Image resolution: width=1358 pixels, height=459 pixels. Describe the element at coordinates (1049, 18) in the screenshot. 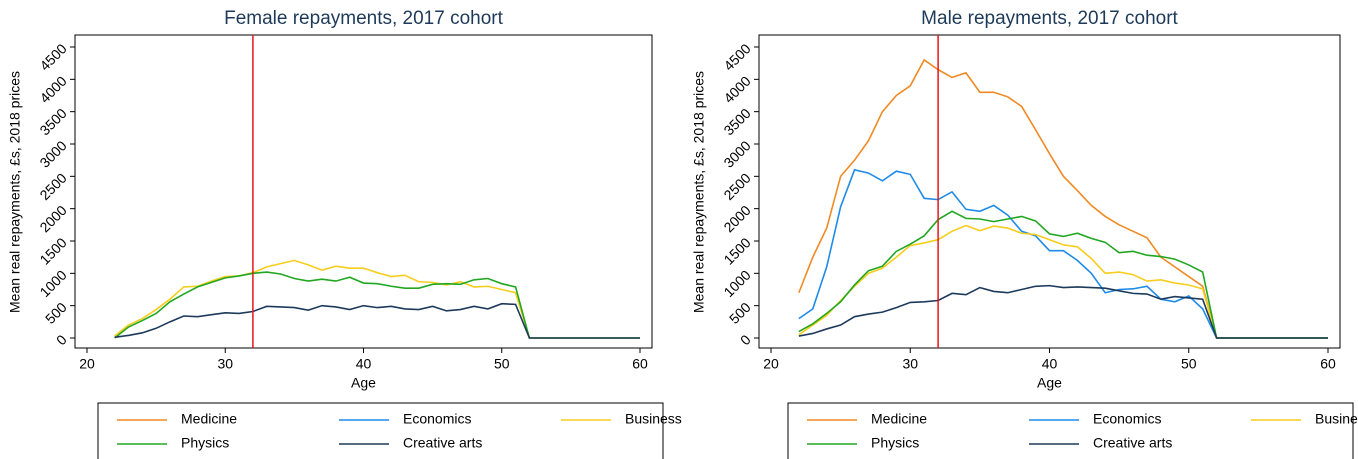

I see `chart-title: Male repayments, 2017 cohort` at that location.